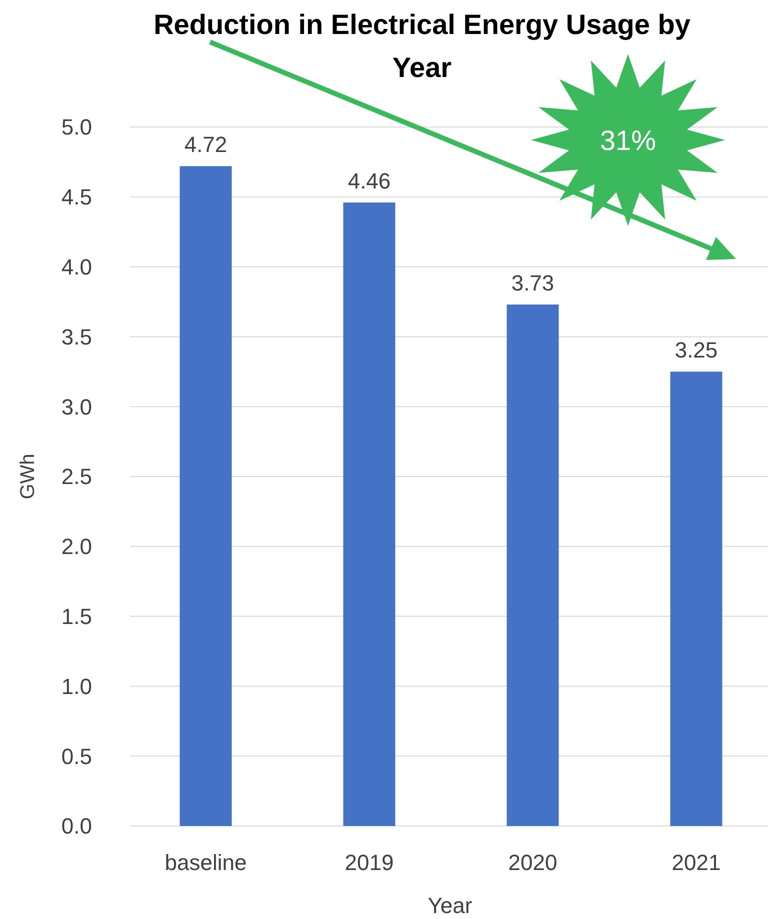 The image size is (768, 919). What do you see at coordinates (76, 756) in the screenshot?
I see `y-tick-label: 0.5` at bounding box center [76, 756].